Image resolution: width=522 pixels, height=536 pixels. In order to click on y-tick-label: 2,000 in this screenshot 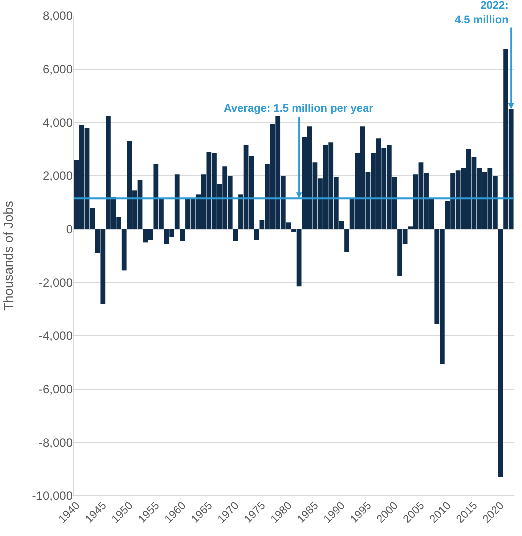, I will do `click(58, 176)`.